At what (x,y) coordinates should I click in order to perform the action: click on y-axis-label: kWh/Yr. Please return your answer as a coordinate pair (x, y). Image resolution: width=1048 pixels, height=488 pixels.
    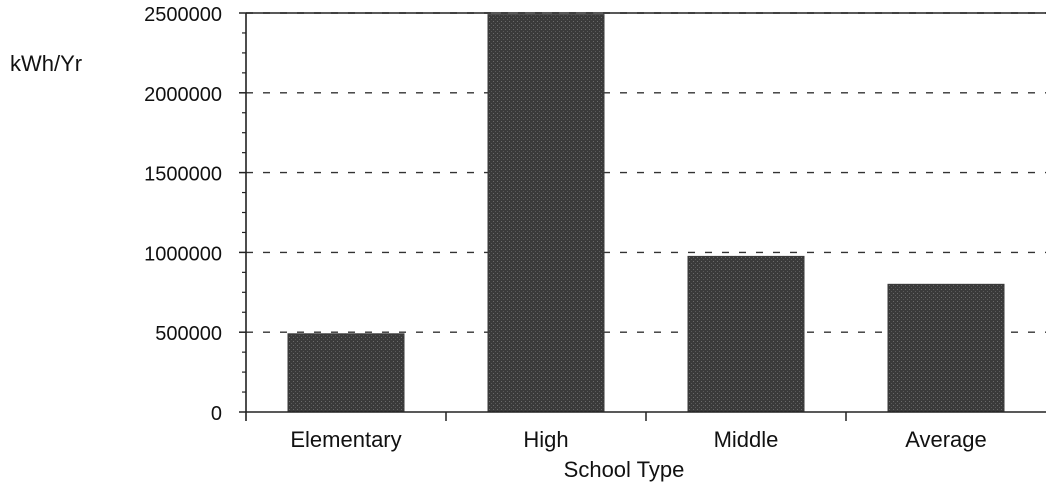
    Looking at the image, I should click on (46, 63).